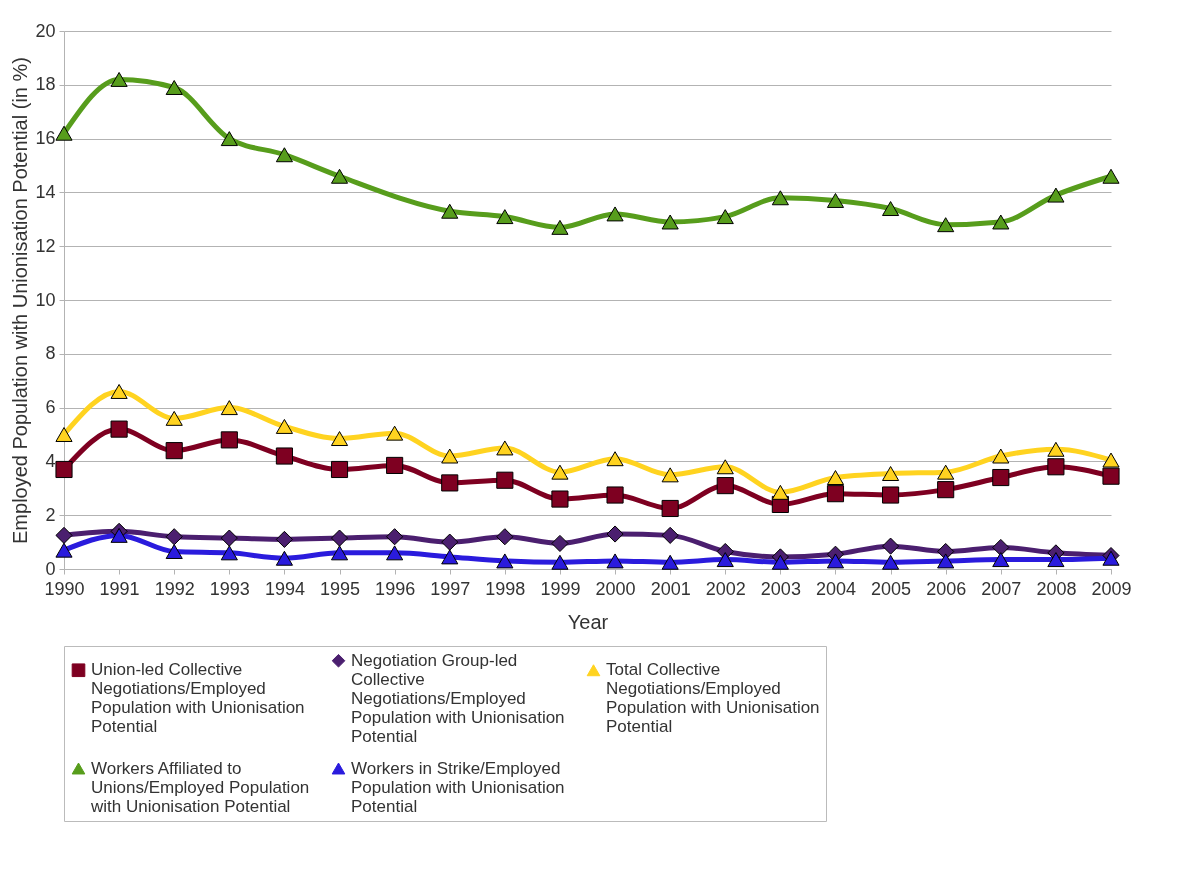  What do you see at coordinates (20, 300) in the screenshot?
I see `y-axis-title: Employed Population with Unionisation Potential (in %)` at bounding box center [20, 300].